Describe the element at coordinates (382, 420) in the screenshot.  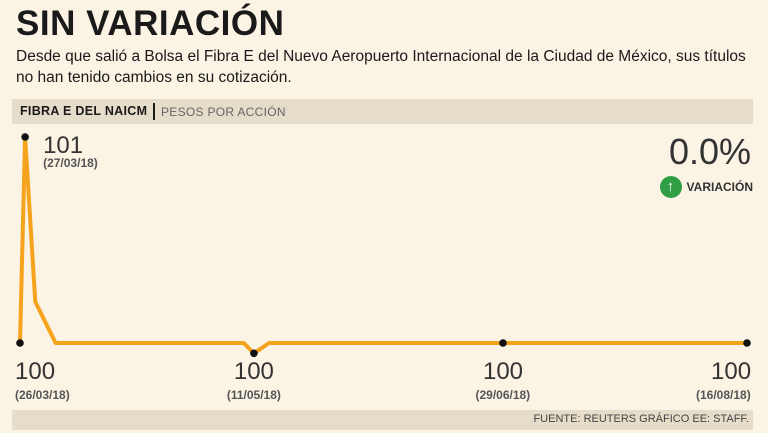
I see `footer-band: FUENTE: REUTERS GRÁFICO EE: STAFF.` at that location.